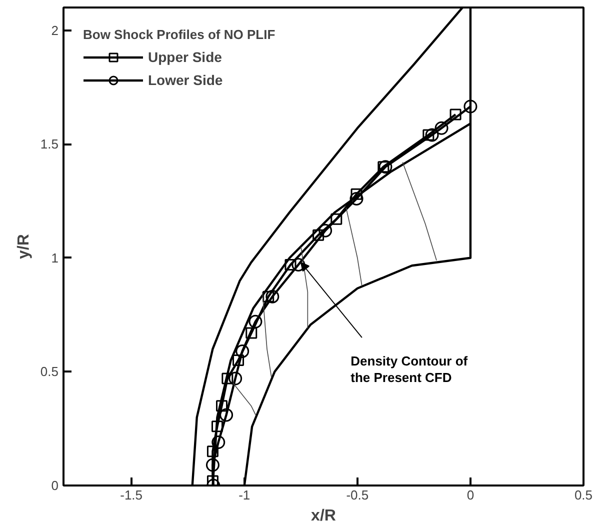 The height and width of the screenshot is (527, 596). I want to click on y-axis-title: y/R, so click(23, 246).